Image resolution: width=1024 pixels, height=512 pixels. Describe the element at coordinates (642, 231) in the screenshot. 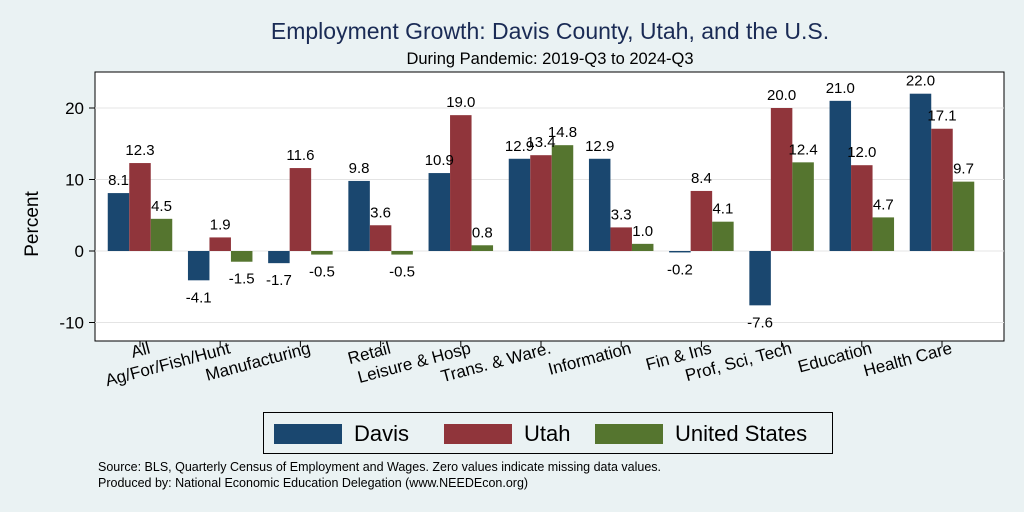

I see `data-label: 1.0` at that location.